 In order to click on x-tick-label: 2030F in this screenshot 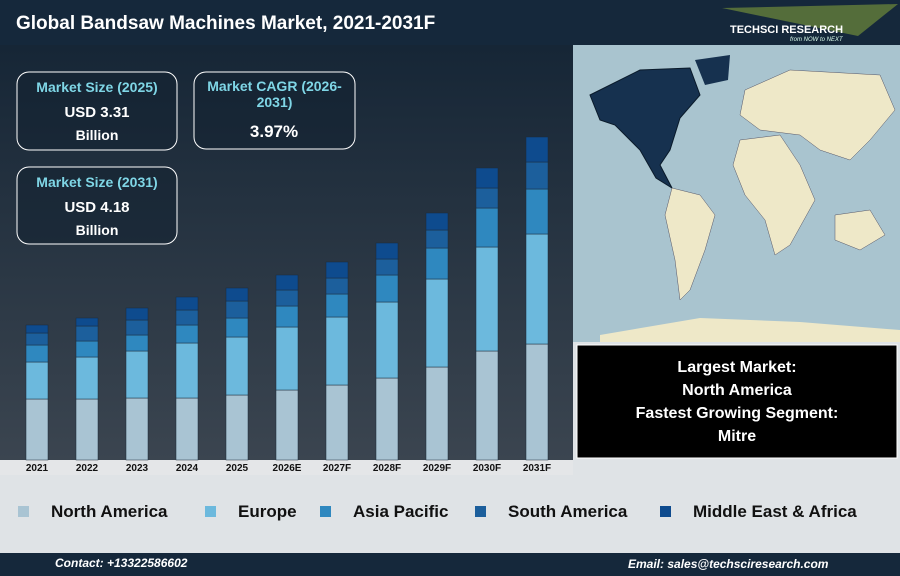, I will do `click(487, 468)`.